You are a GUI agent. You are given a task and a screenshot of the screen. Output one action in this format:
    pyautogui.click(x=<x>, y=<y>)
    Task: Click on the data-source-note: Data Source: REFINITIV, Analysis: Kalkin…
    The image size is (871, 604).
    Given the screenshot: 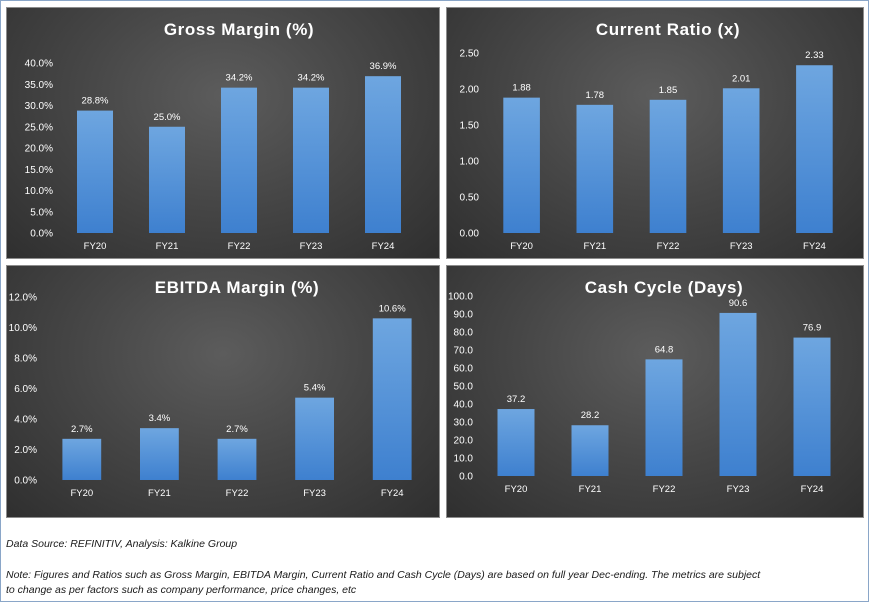 What is the action you would take?
    pyautogui.click(x=122, y=544)
    